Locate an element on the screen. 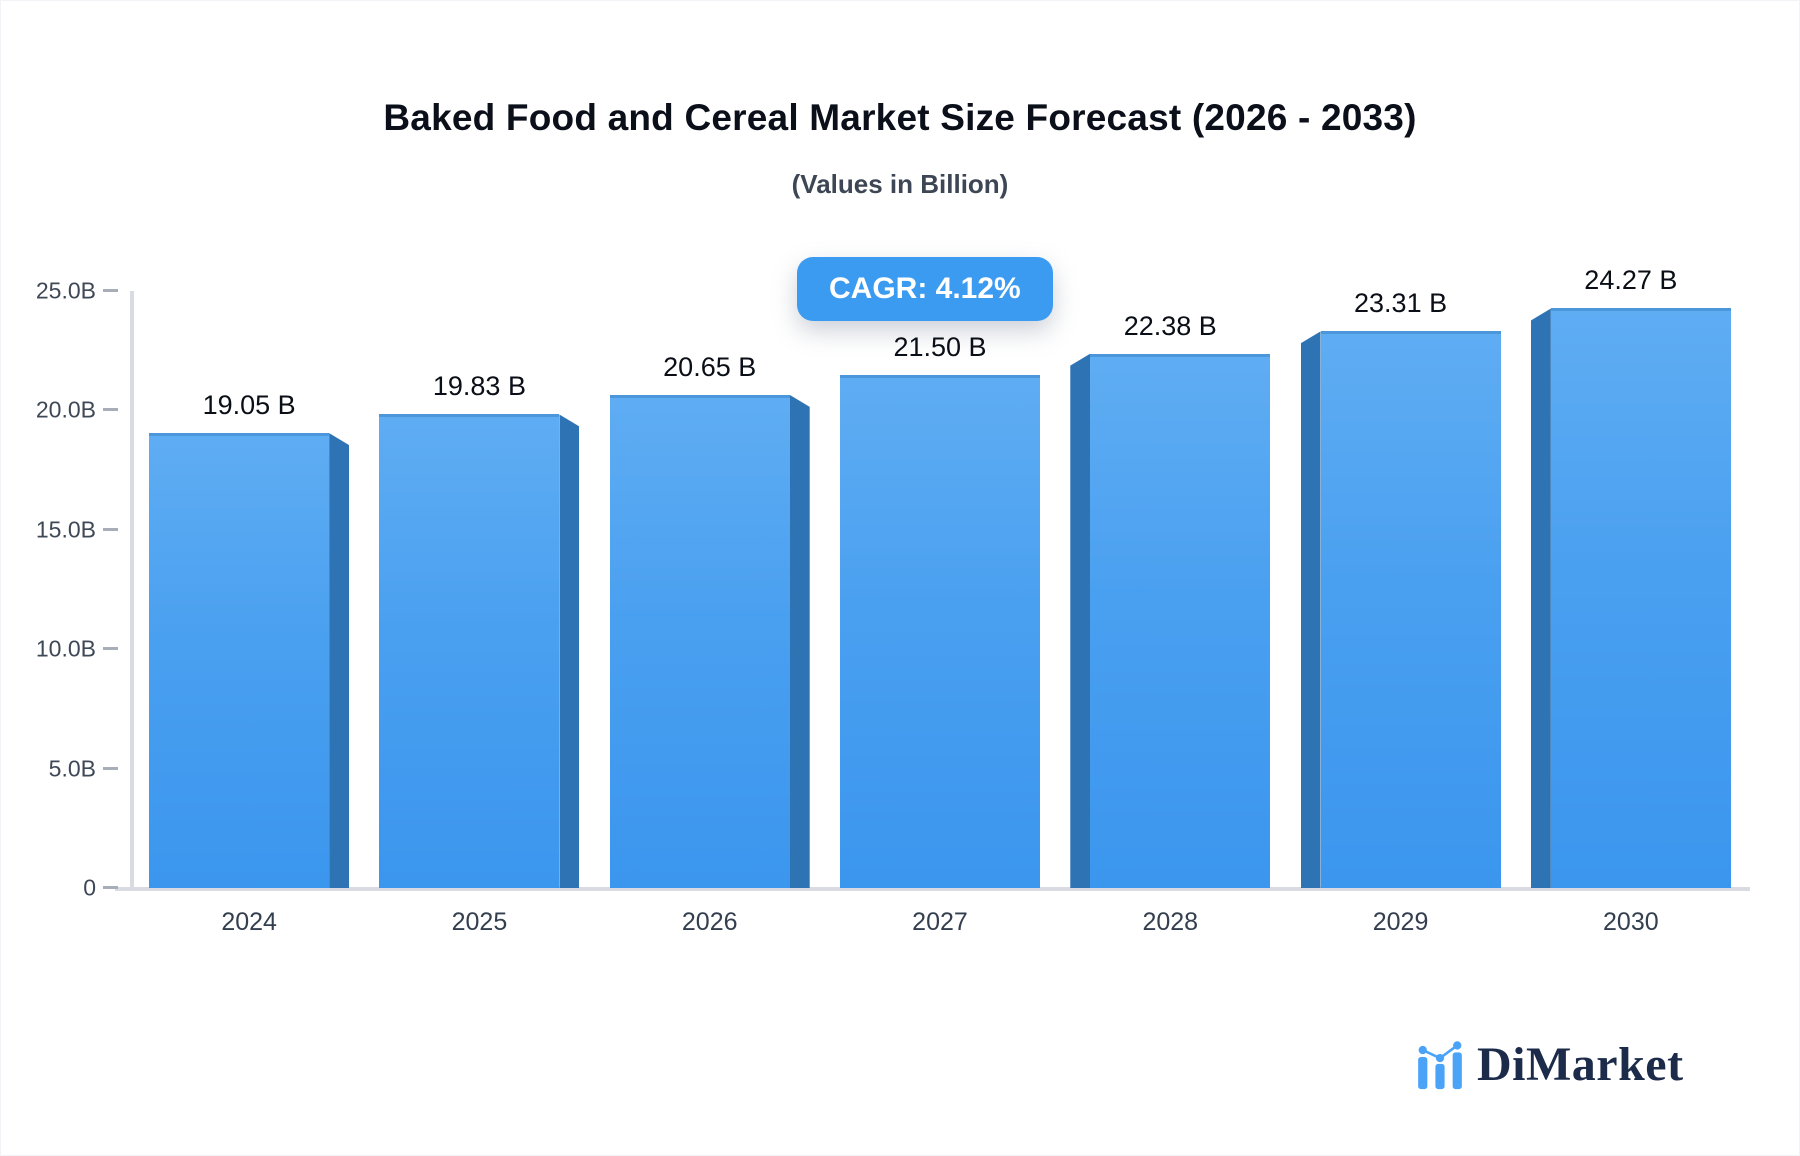 The image size is (1800, 1156). x-axis-label: 2027 is located at coordinates (940, 922).